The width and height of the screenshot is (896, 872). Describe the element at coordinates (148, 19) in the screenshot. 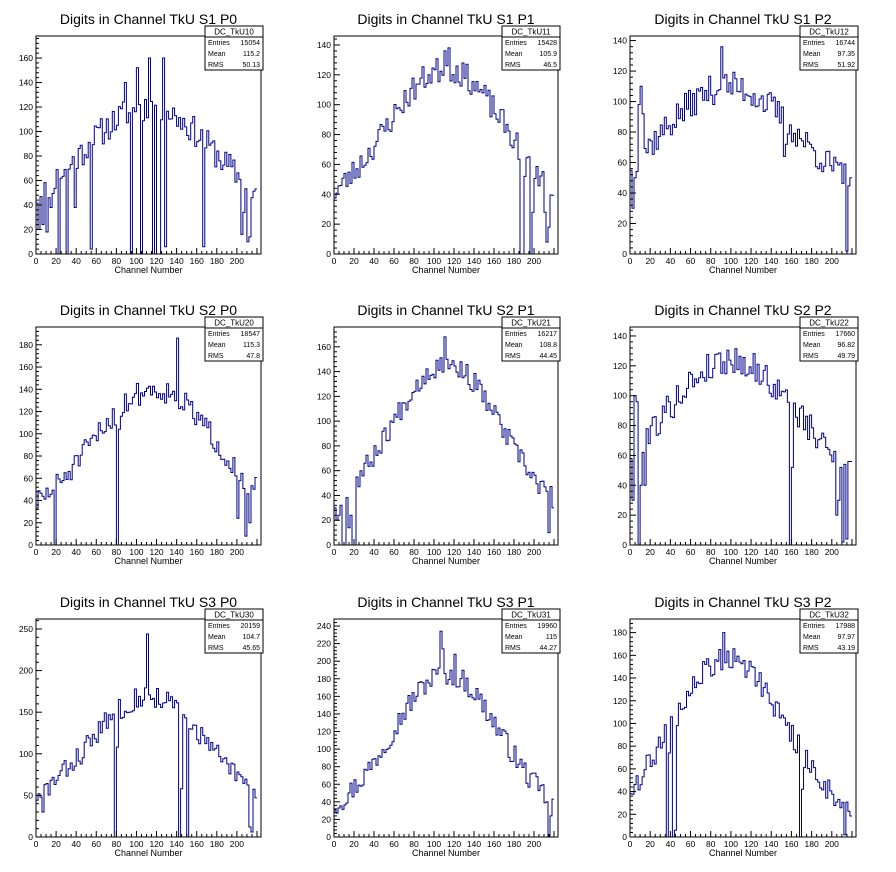

I see `chart-title: Digits in Channel TkU S1 P0` at that location.